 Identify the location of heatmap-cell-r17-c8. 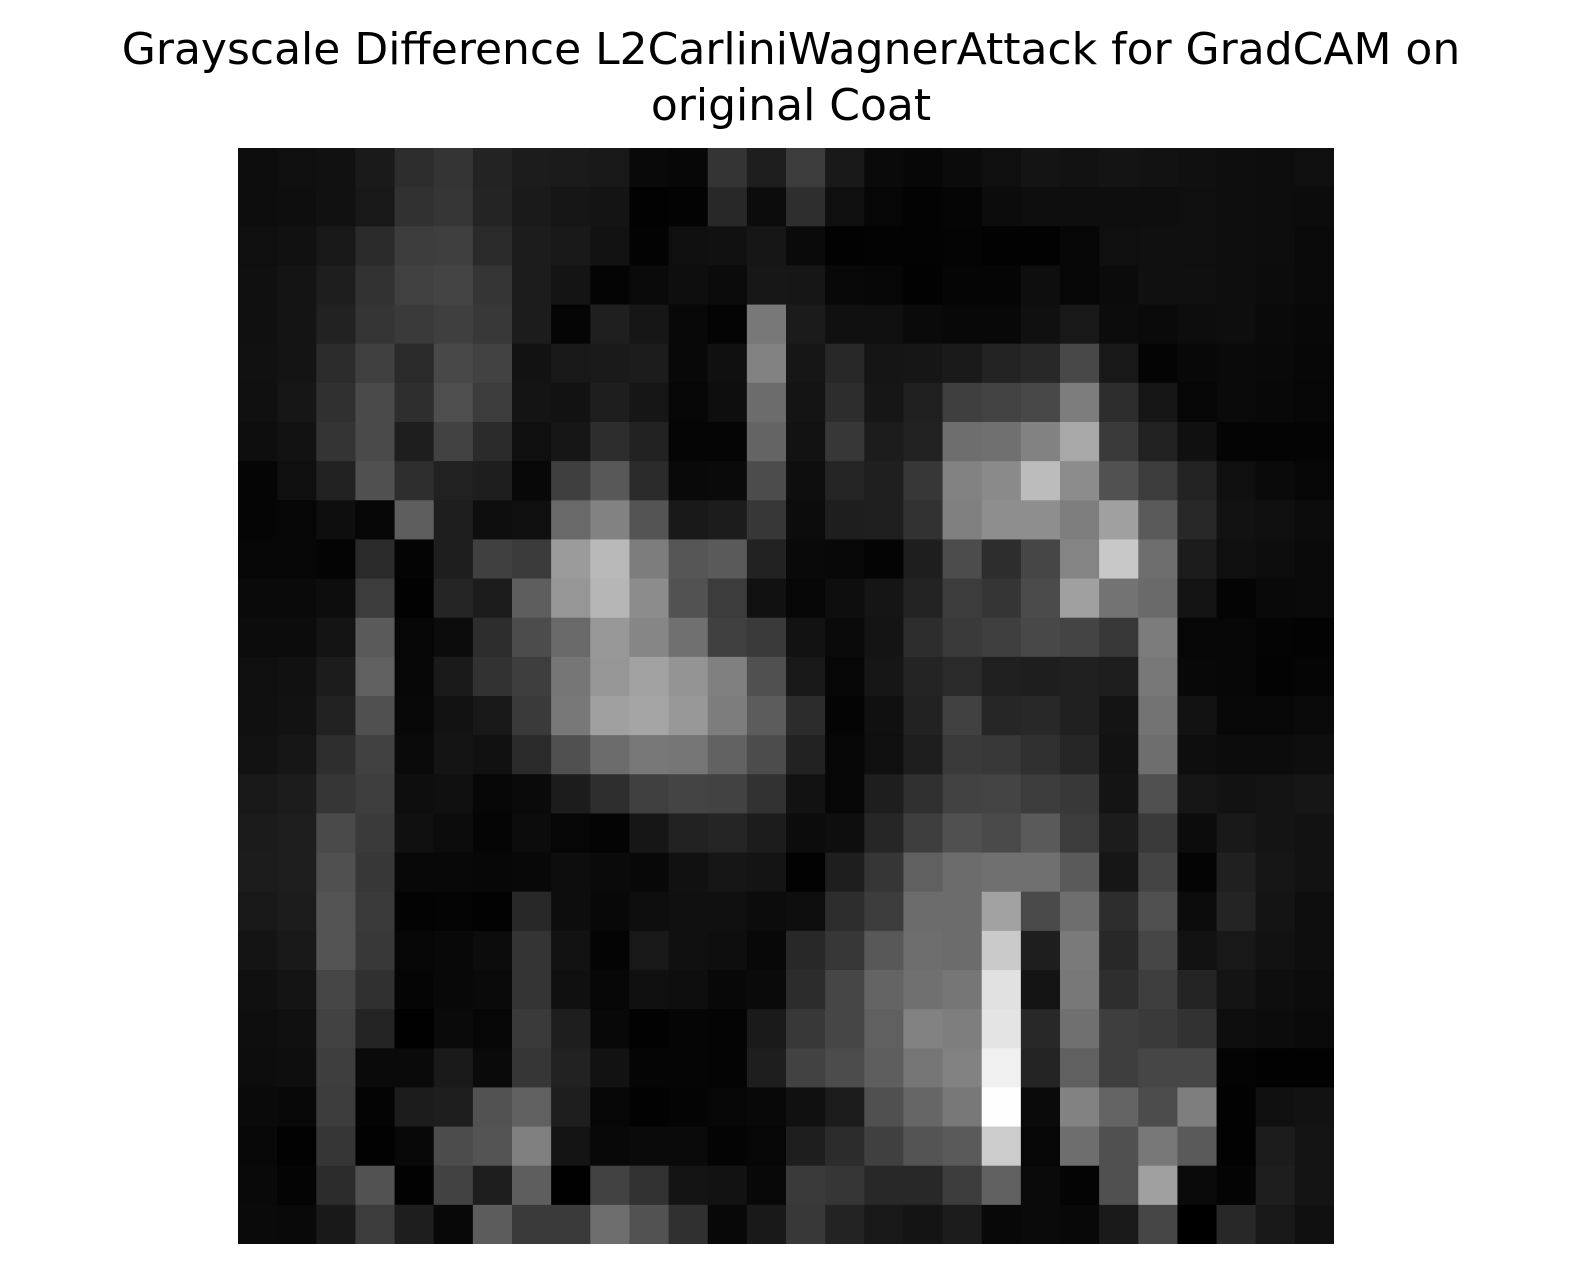
(571, 833).